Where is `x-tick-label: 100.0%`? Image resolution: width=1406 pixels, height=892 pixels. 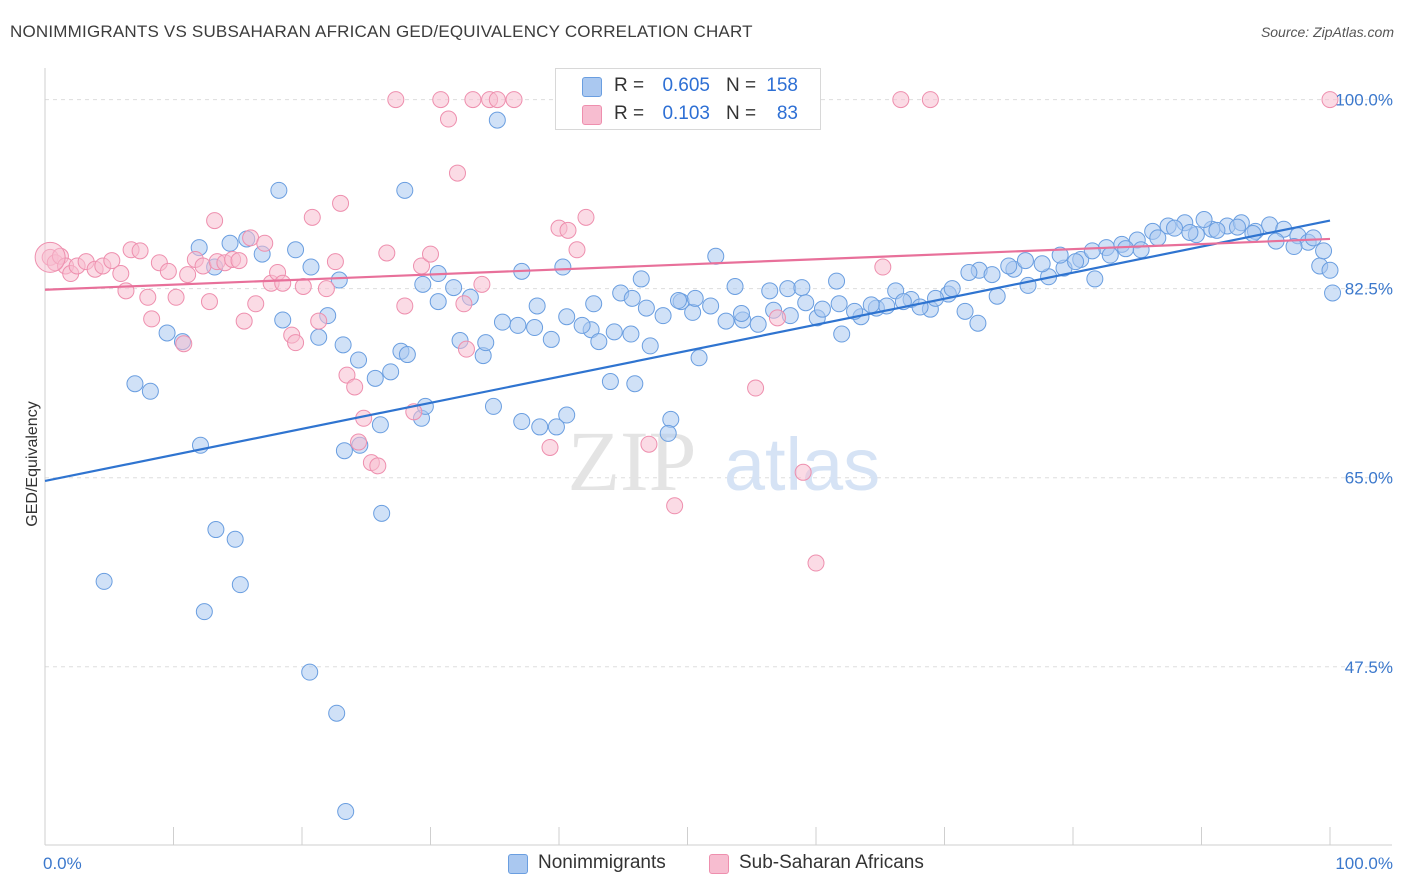 x-tick-label: 100.0% is located at coordinates (1364, 863).